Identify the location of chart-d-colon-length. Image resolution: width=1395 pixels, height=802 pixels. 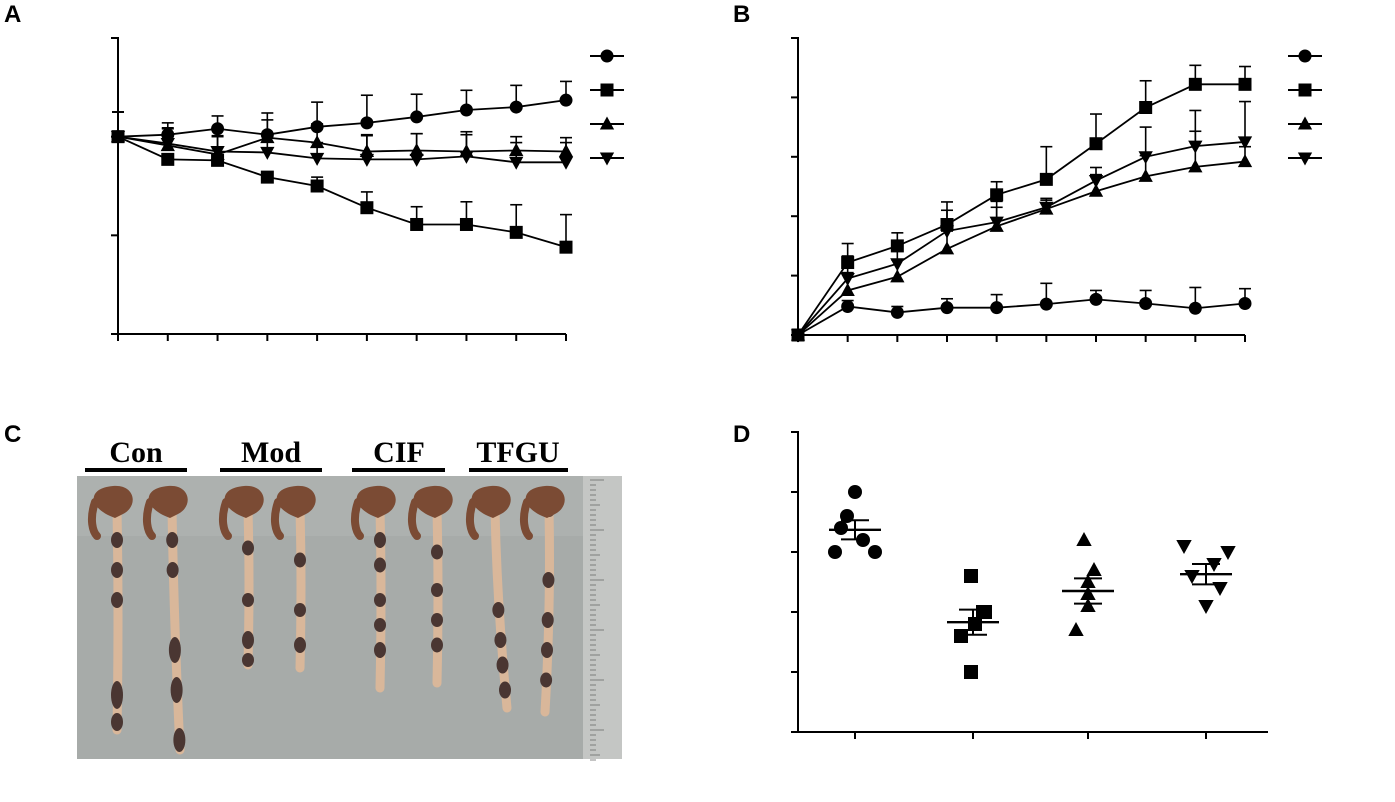
(1029, 585).